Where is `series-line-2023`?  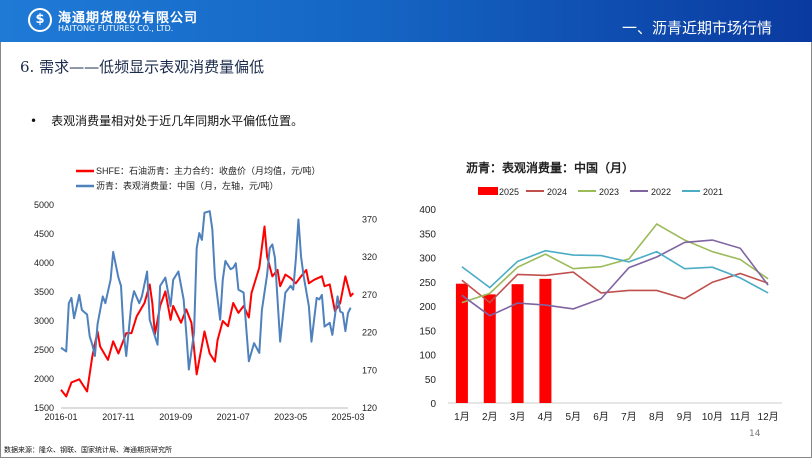 series-line-2023 is located at coordinates (615, 263).